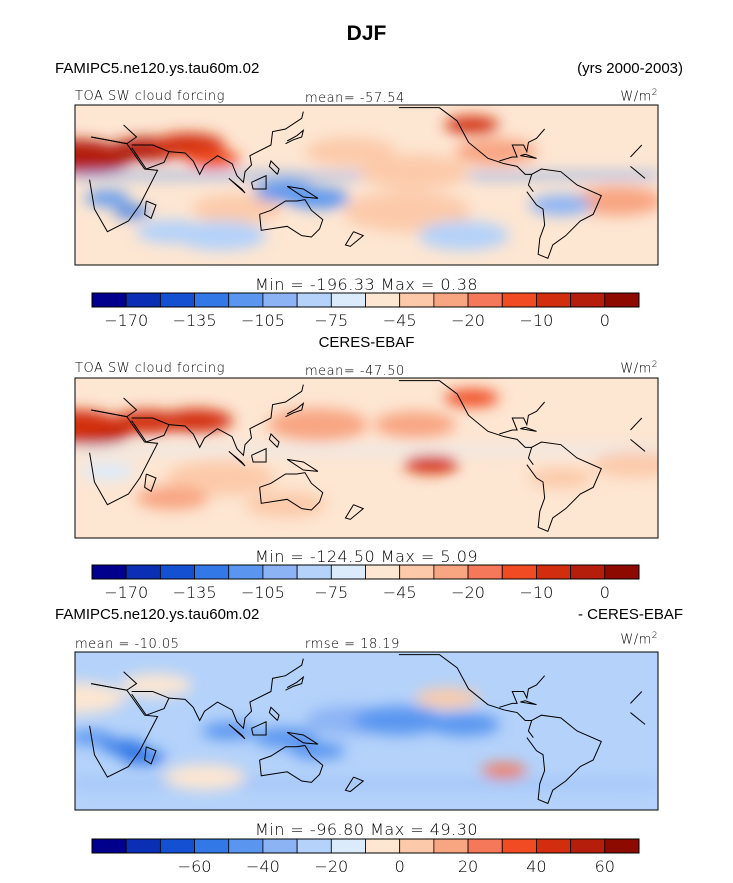 This screenshot has height=883, width=733. What do you see at coordinates (468, 866) in the screenshot?
I see `colorbar-tick-label: 20` at bounding box center [468, 866].